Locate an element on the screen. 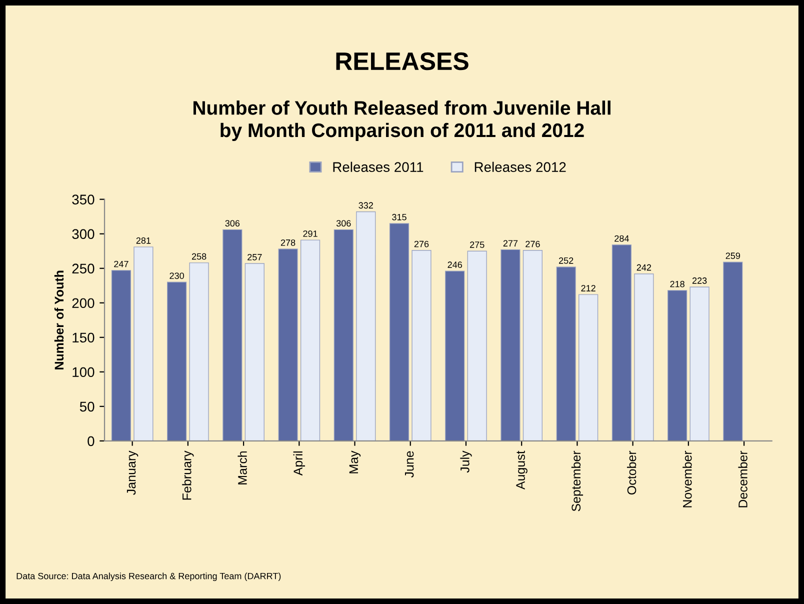  data-label: 258 is located at coordinates (199, 256).